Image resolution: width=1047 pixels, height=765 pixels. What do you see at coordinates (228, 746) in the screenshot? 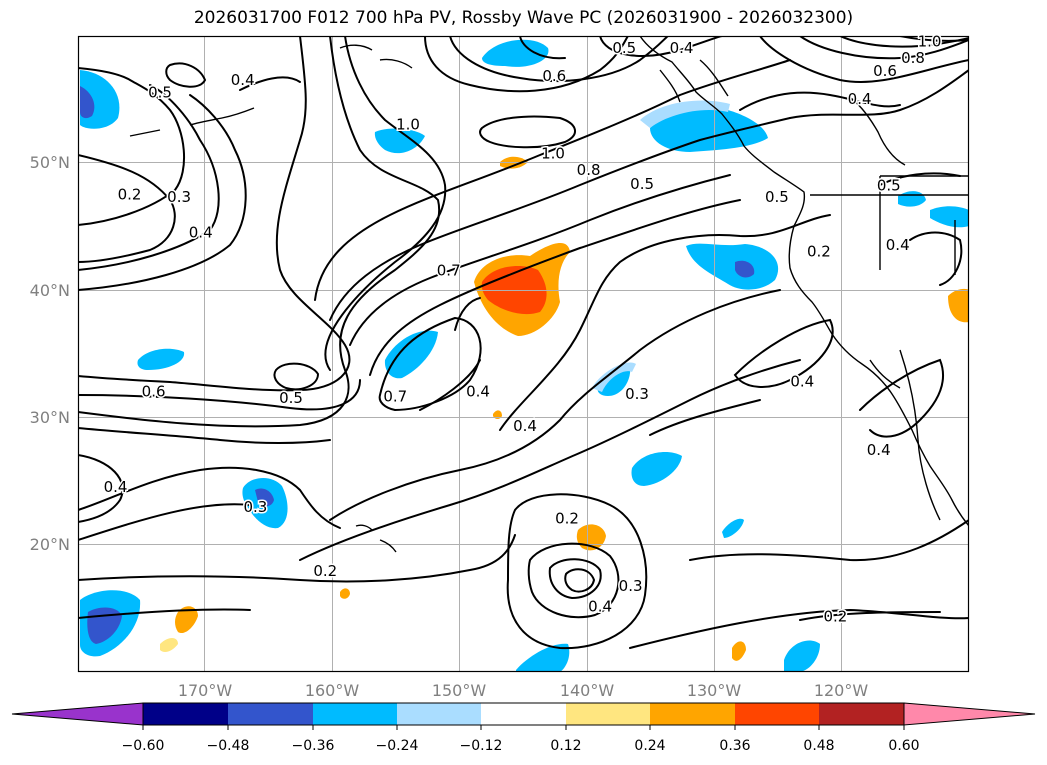
I see `colorbar-tick-label: −0.48` at bounding box center [228, 746].